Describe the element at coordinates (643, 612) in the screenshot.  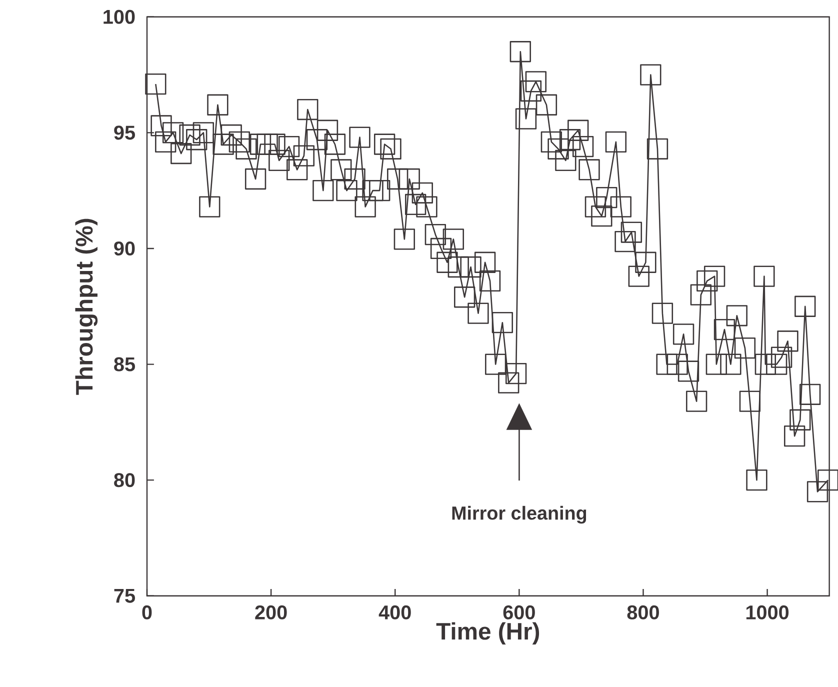
I see `x-tick-label: 800` at that location.